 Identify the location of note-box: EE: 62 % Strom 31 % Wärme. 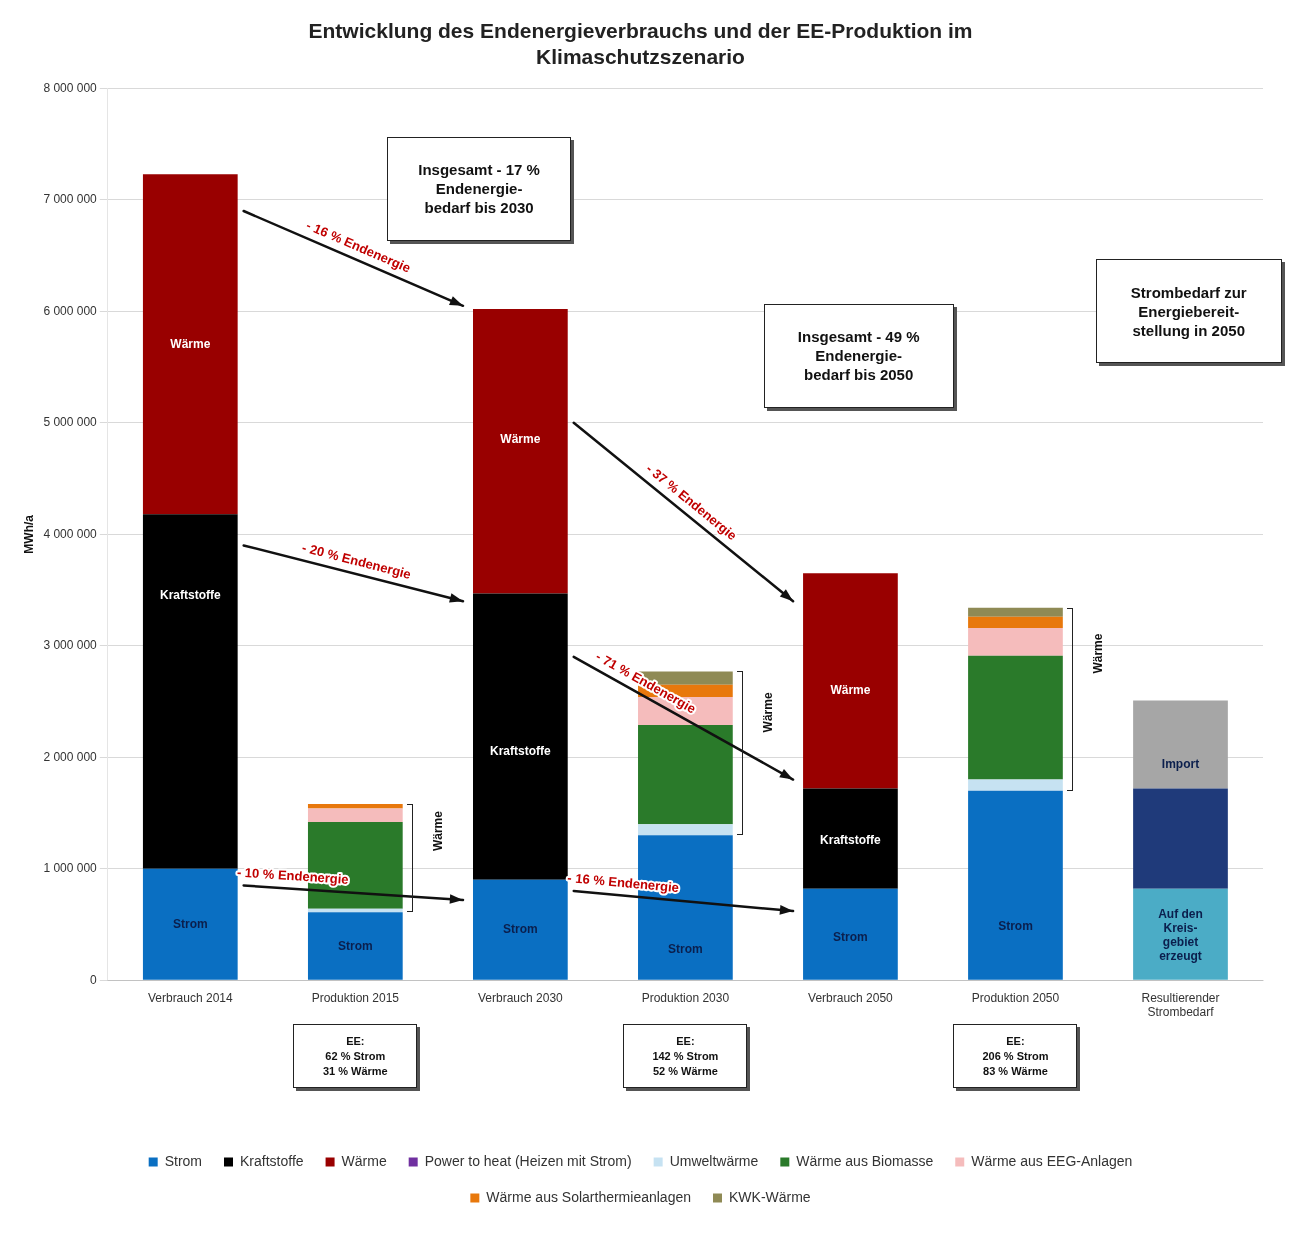
(355, 1056).